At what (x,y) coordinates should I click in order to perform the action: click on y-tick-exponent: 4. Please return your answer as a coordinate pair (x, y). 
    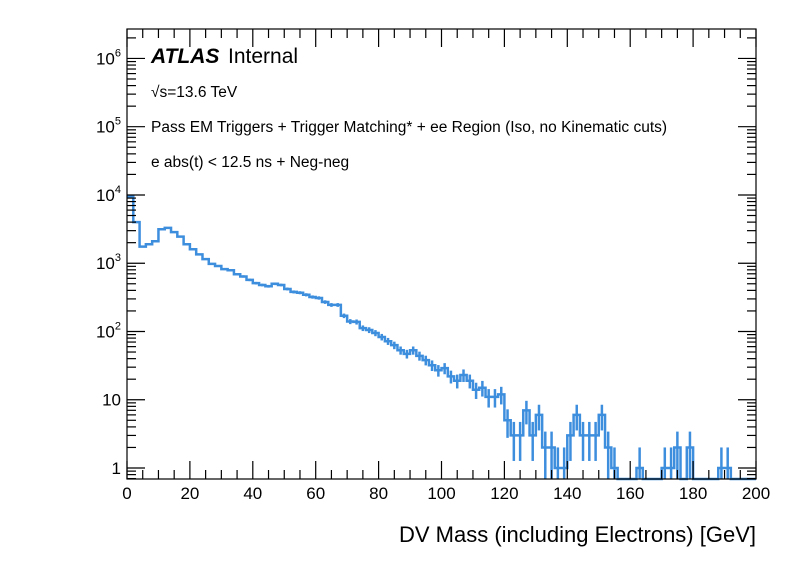
    Looking at the image, I should click on (118, 190).